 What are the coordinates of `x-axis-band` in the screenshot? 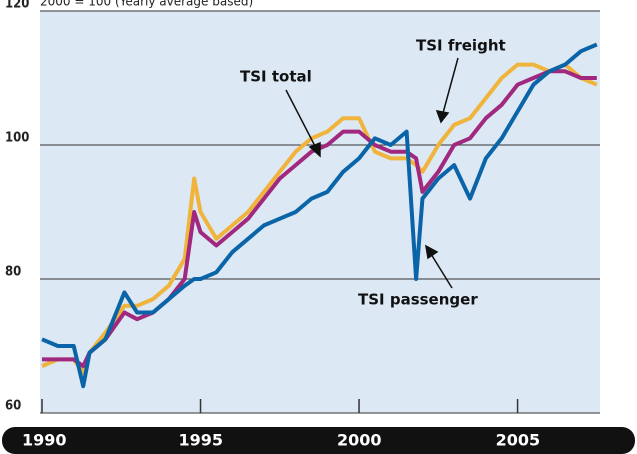 It's located at (318, 440).